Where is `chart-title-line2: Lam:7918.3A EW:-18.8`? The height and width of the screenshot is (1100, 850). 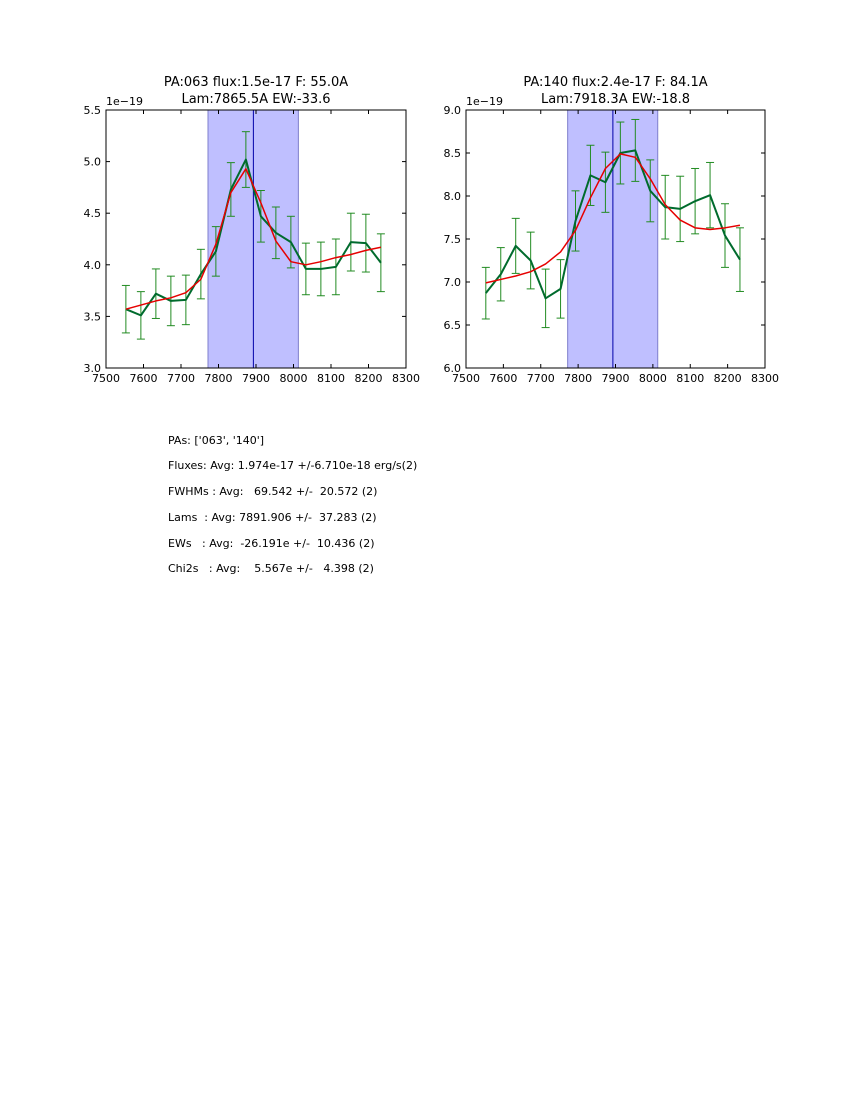 chart-title-line2: Lam:7918.3A EW:-18.8 is located at coordinates (615, 99).